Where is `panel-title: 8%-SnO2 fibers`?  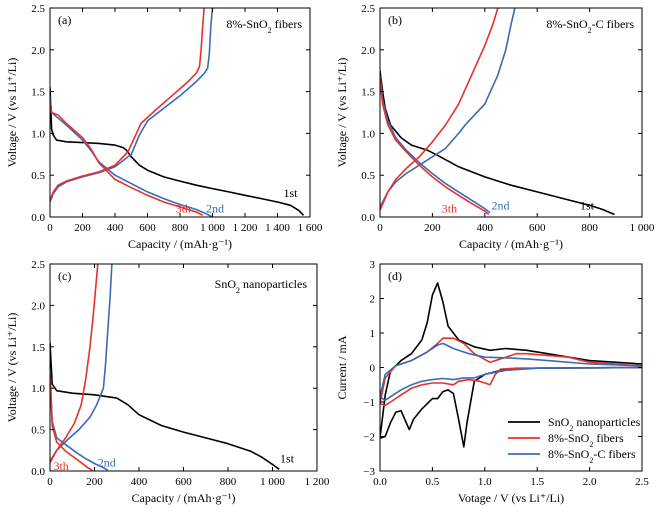
panel-title: 8%-SnO2 fibers is located at coordinates (264, 26).